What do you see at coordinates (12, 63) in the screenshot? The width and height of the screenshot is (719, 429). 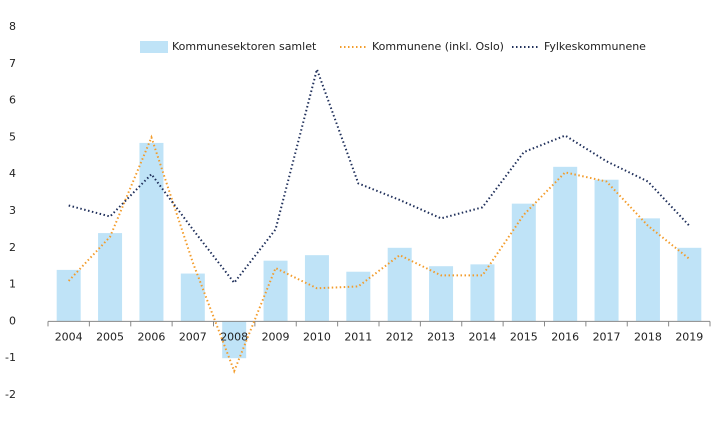 I see `y-tick-label: 7` at bounding box center [12, 63].